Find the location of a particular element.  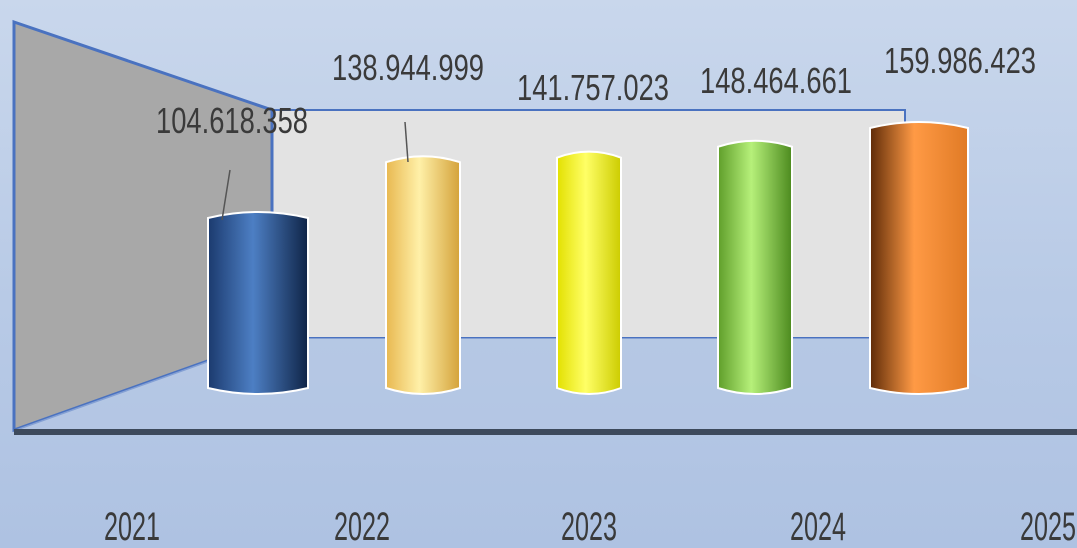

x-tick-label-2025: 2025 is located at coordinates (1048, 526).